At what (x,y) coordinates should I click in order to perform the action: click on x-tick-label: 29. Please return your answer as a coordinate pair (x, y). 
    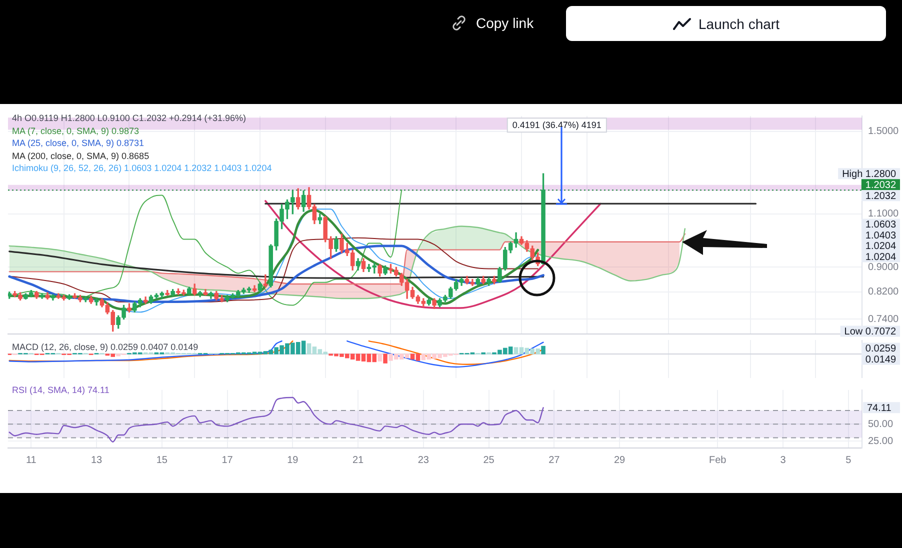
    Looking at the image, I should click on (620, 460).